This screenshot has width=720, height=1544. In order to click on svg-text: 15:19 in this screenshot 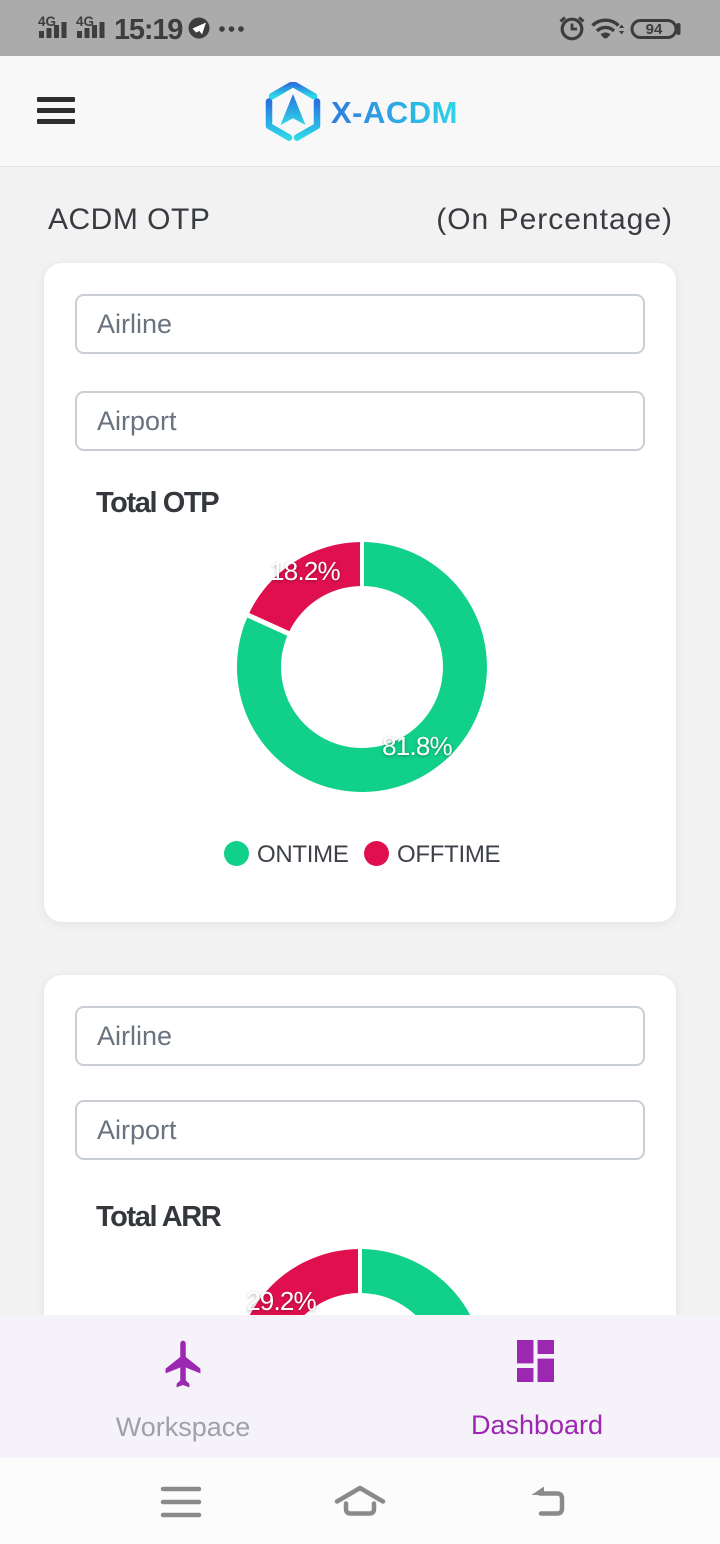, I will do `click(148, 30)`.